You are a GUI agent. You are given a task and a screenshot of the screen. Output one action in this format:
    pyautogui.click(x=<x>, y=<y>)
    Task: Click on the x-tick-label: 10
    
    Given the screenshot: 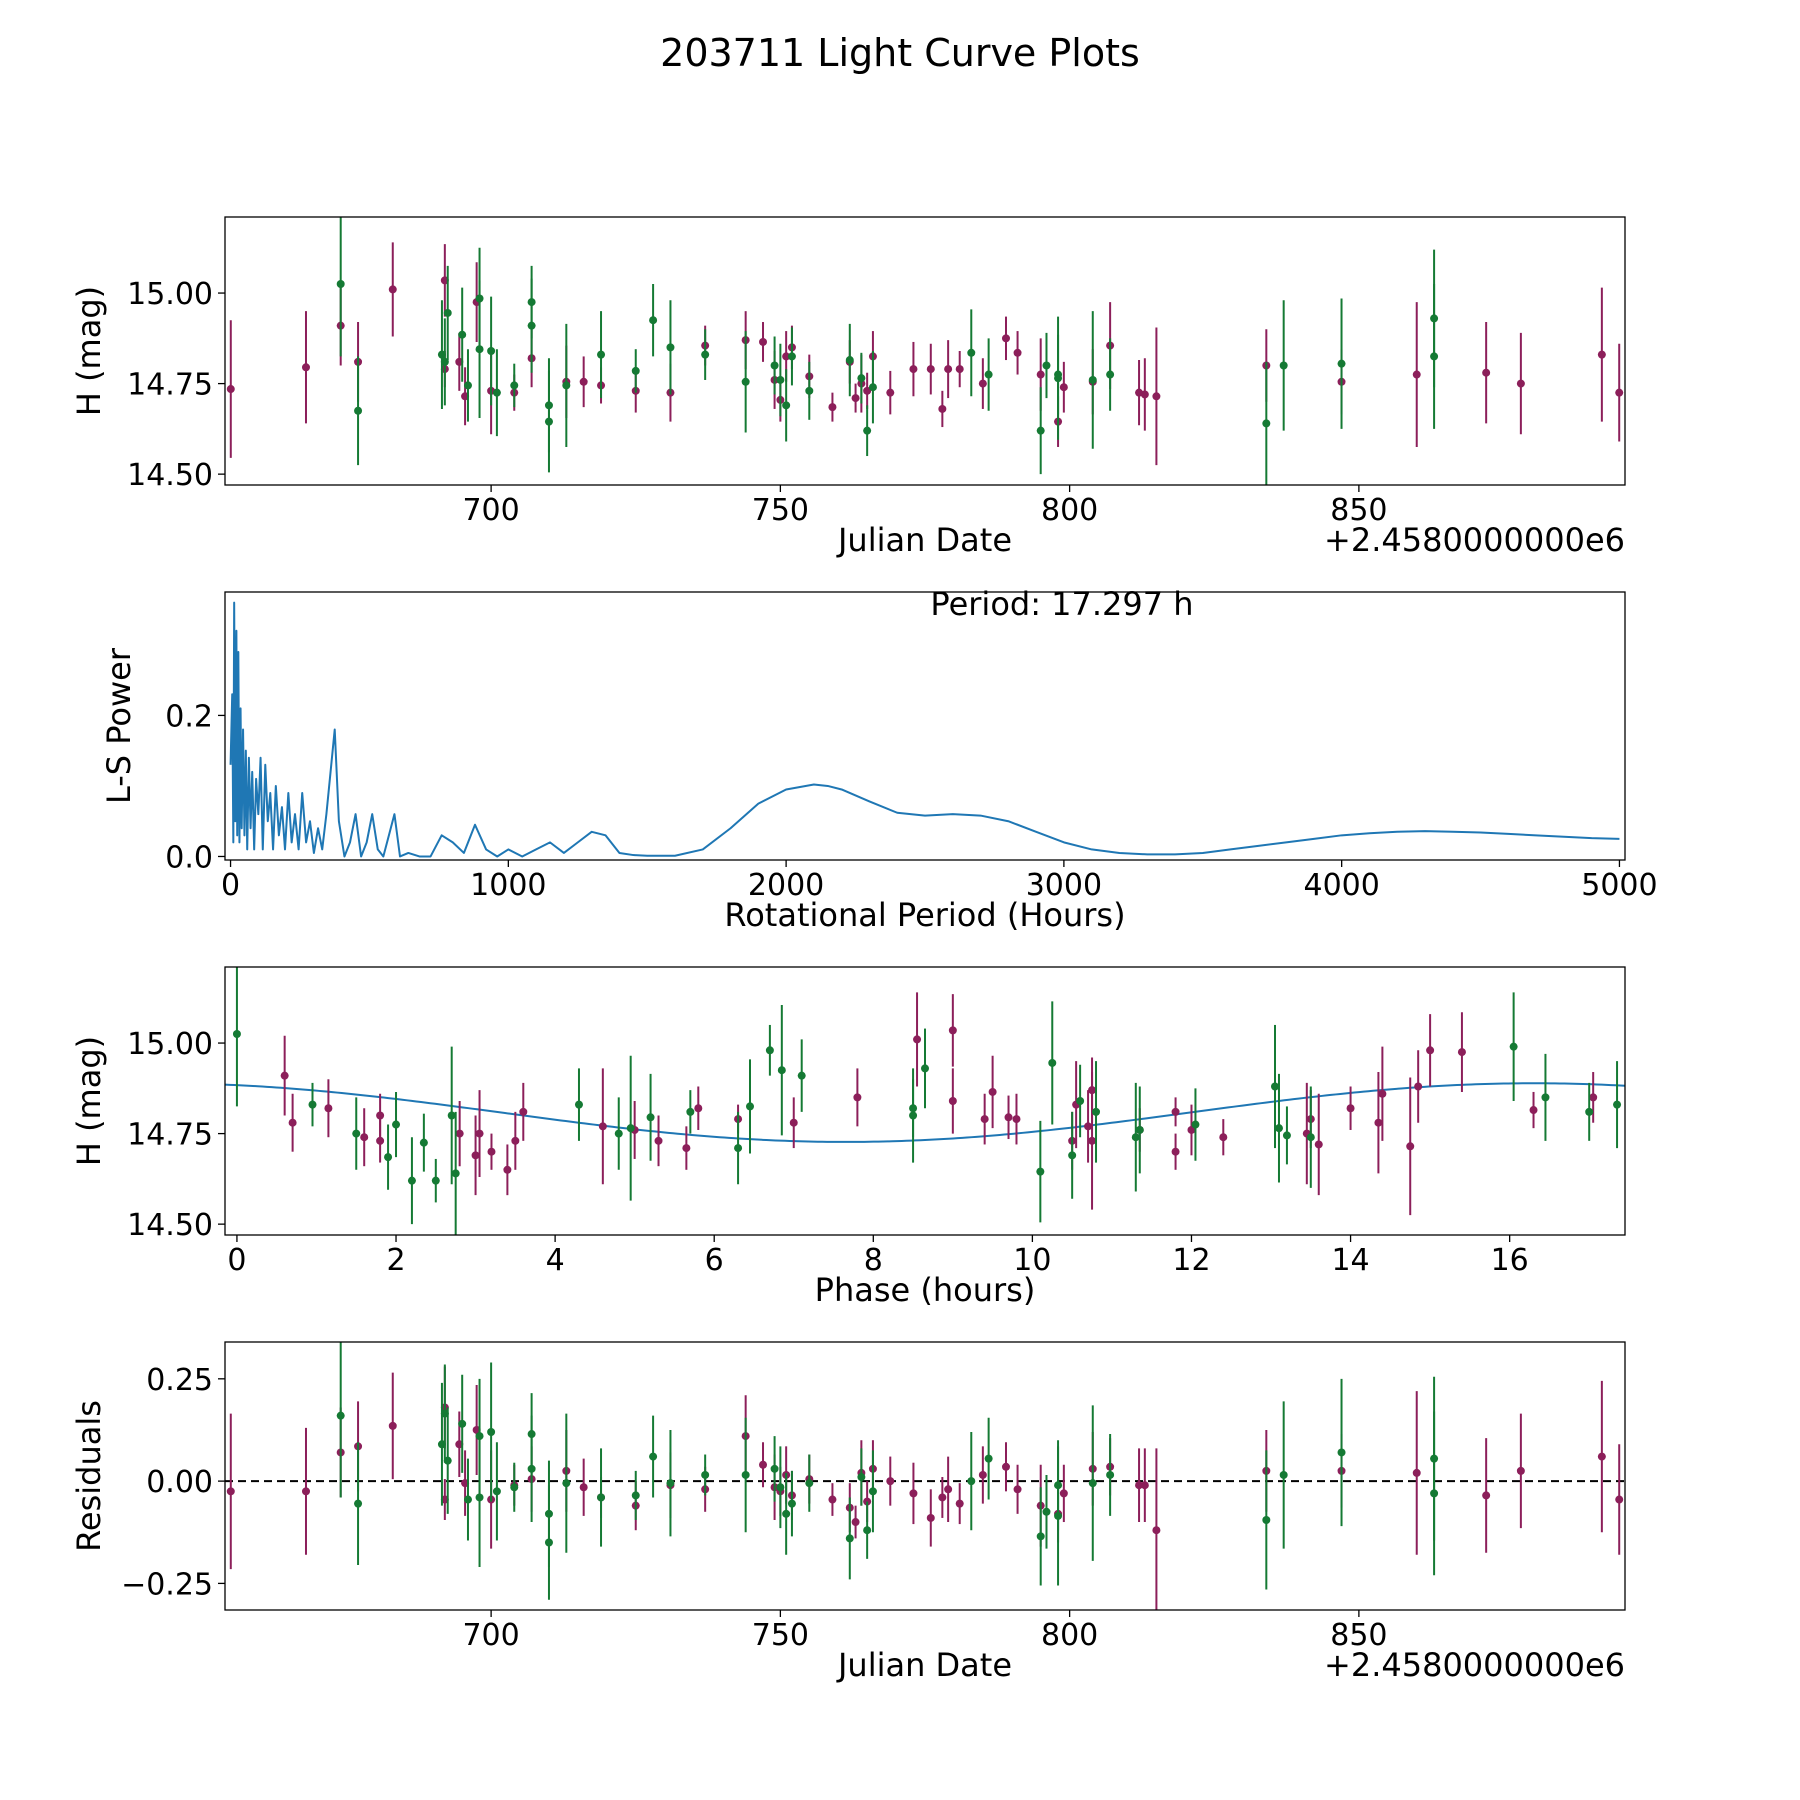 What is the action you would take?
    pyautogui.click(x=1032, y=1260)
    